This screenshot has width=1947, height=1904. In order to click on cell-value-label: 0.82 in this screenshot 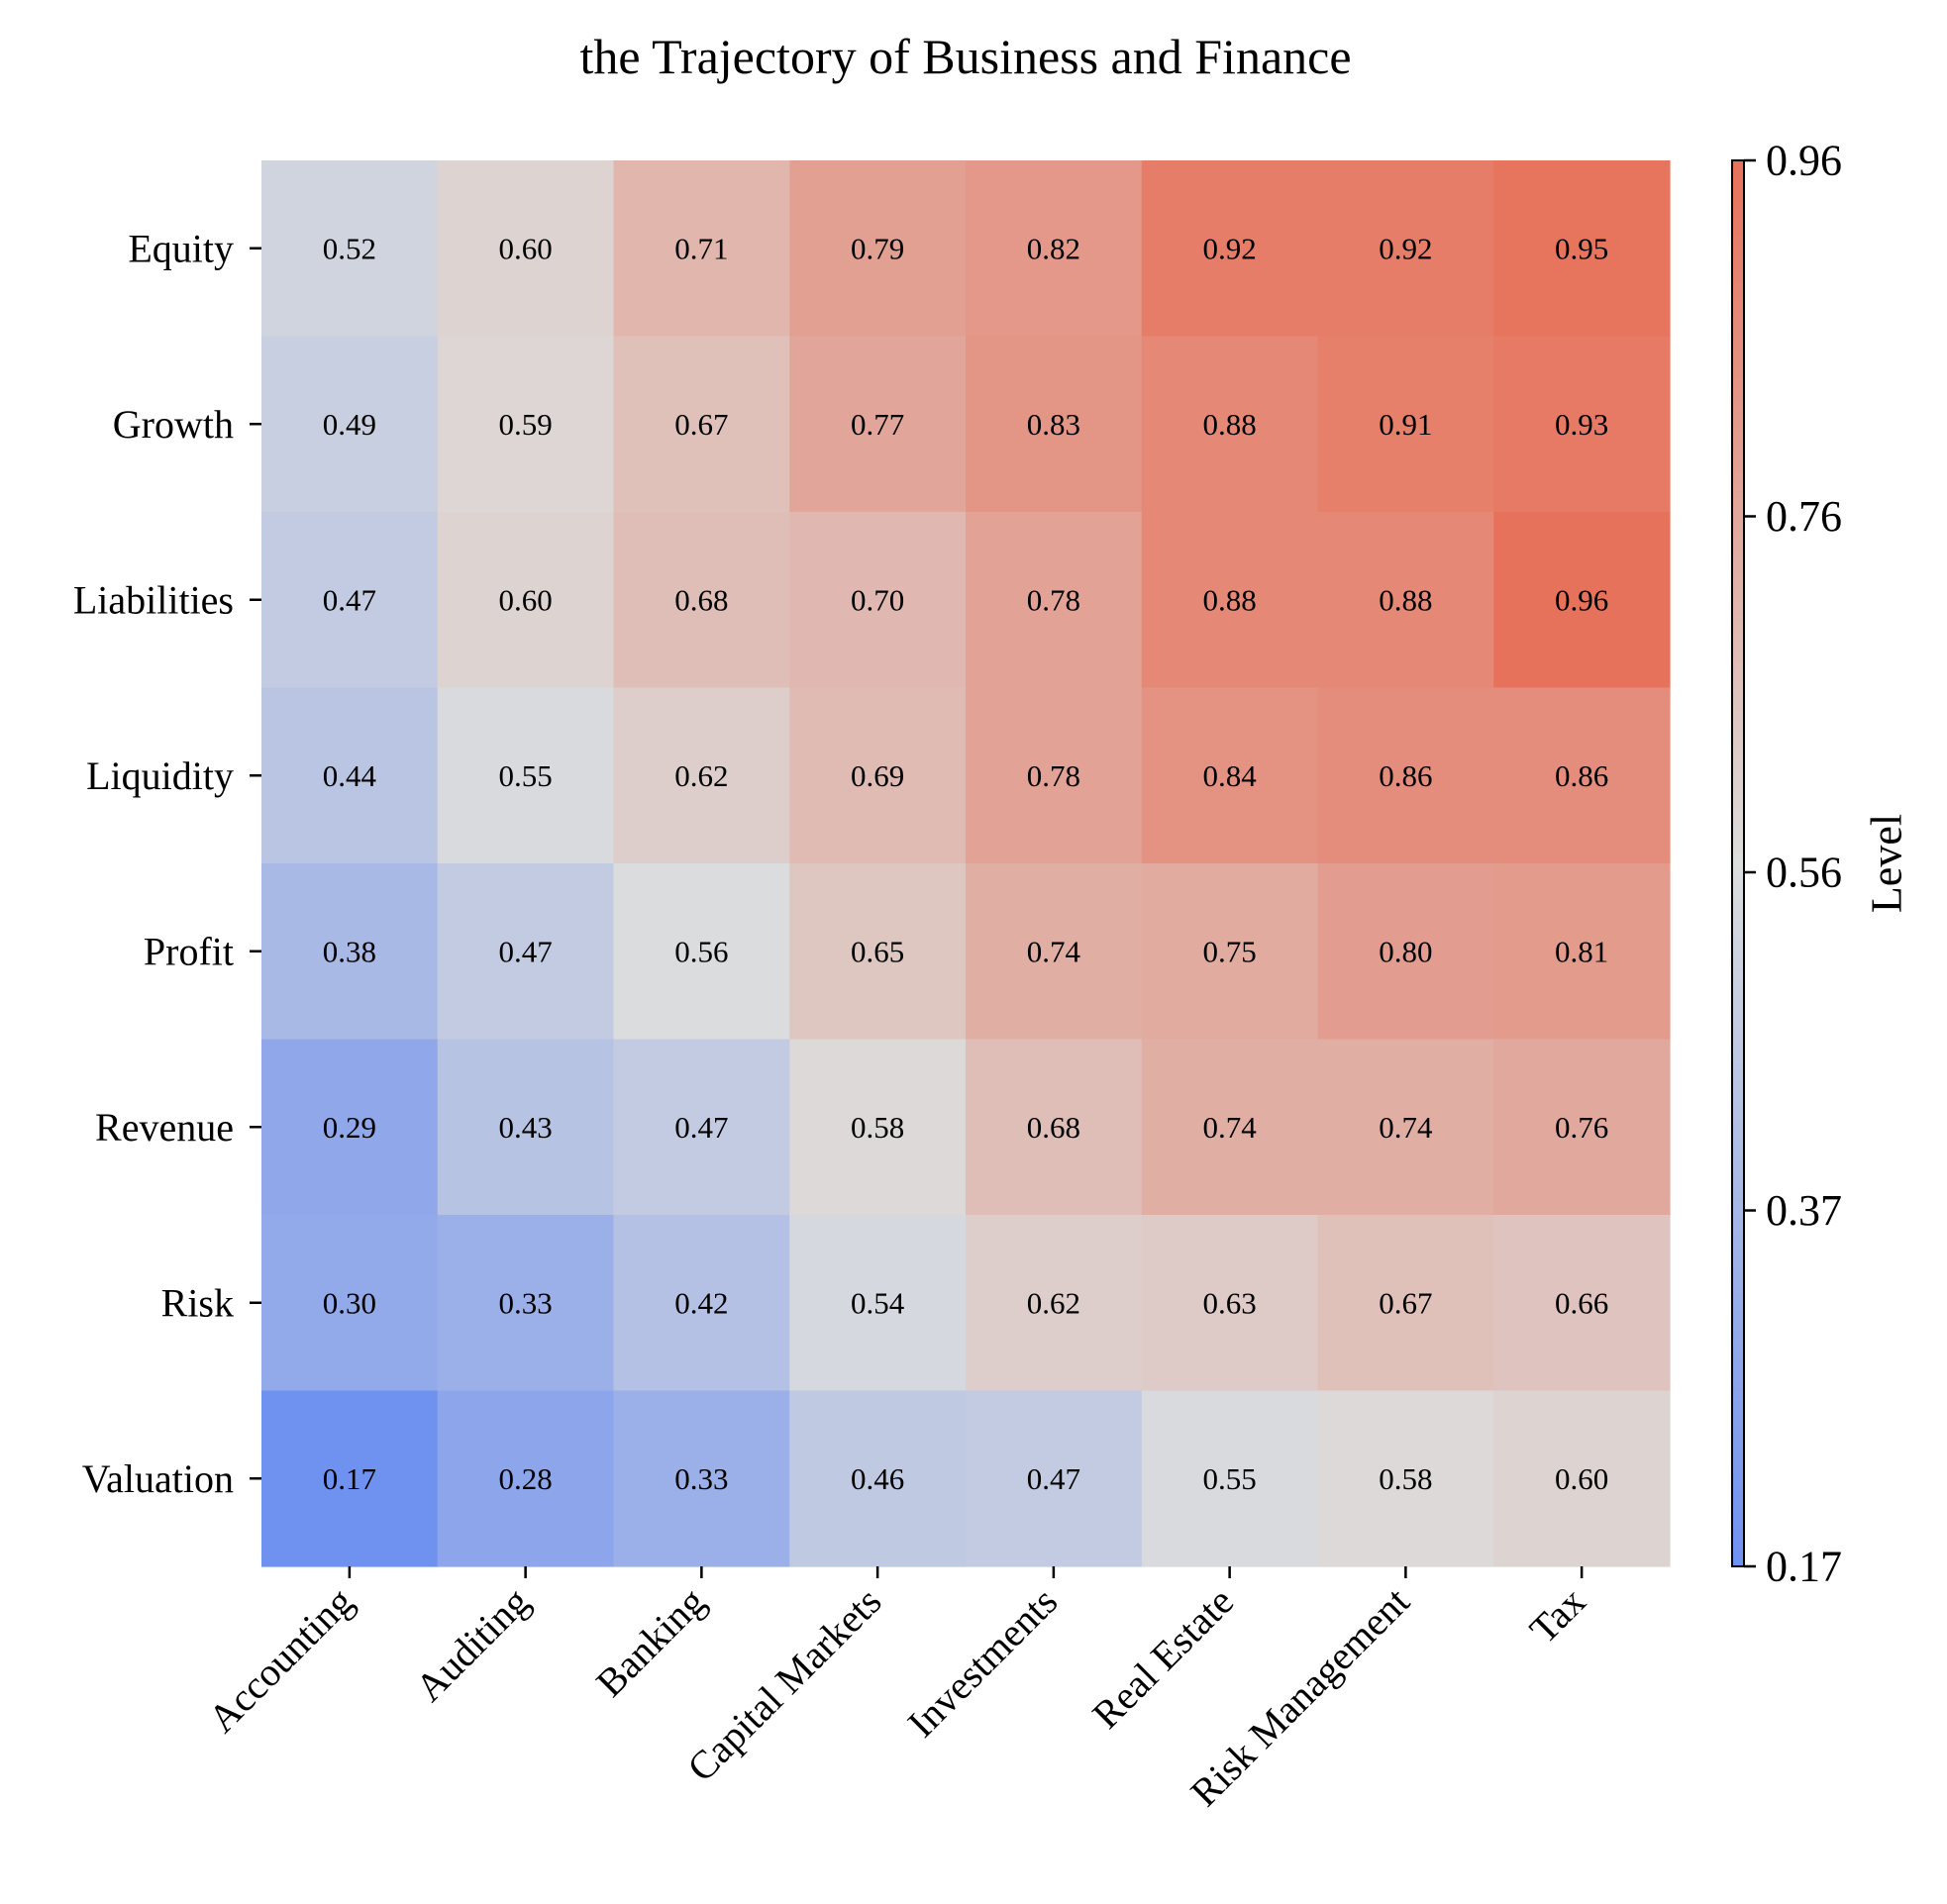, I will do `click(1053, 248)`.